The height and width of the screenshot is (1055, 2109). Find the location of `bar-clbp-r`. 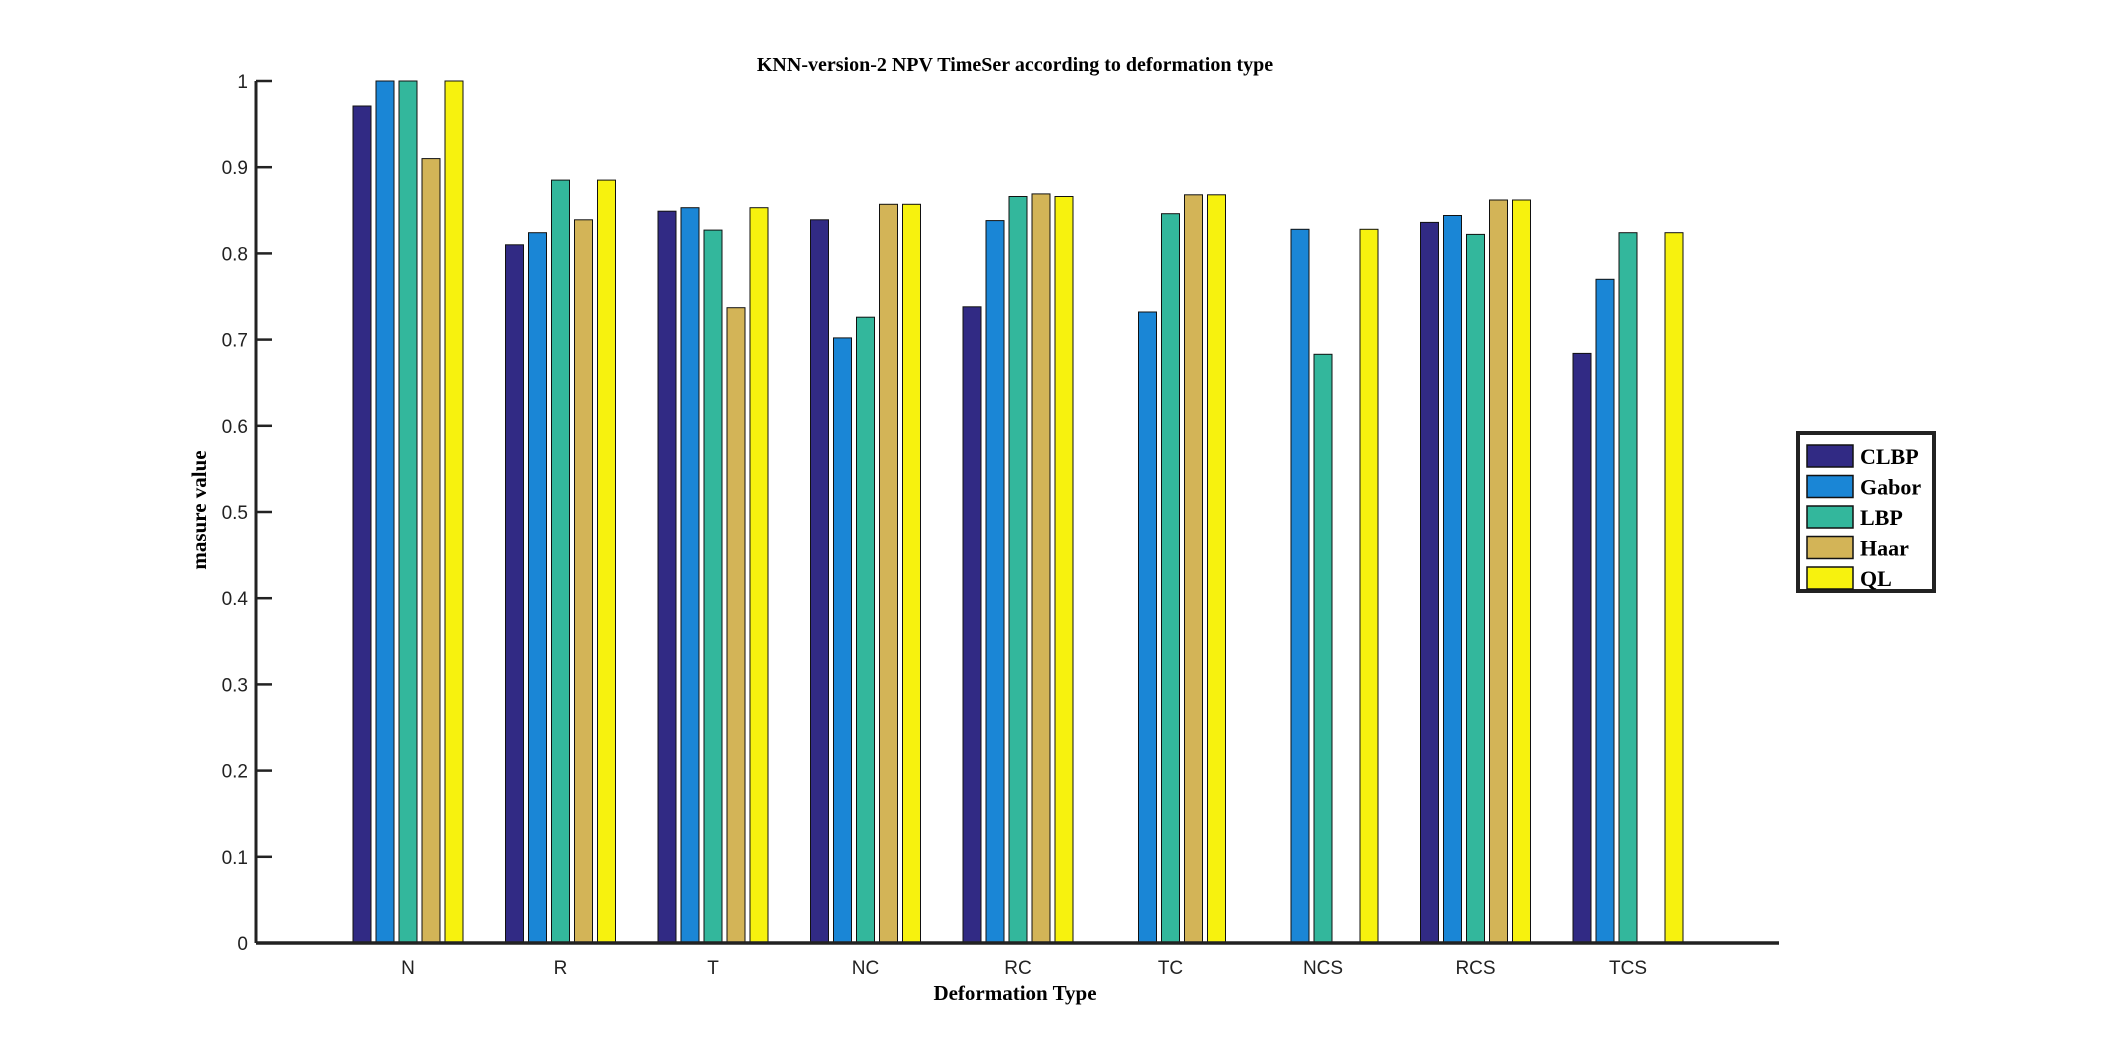

bar-clbp-r is located at coordinates (514, 594).